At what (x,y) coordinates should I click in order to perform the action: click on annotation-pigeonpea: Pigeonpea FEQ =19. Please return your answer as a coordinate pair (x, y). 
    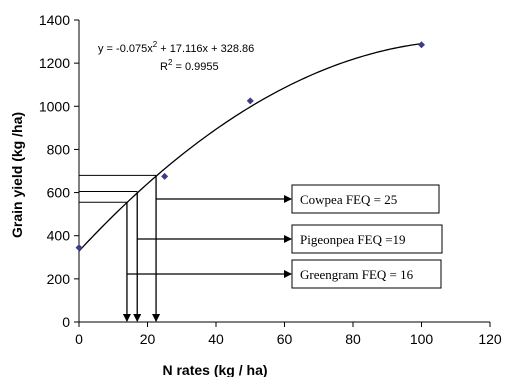
    Looking at the image, I should click on (367, 239).